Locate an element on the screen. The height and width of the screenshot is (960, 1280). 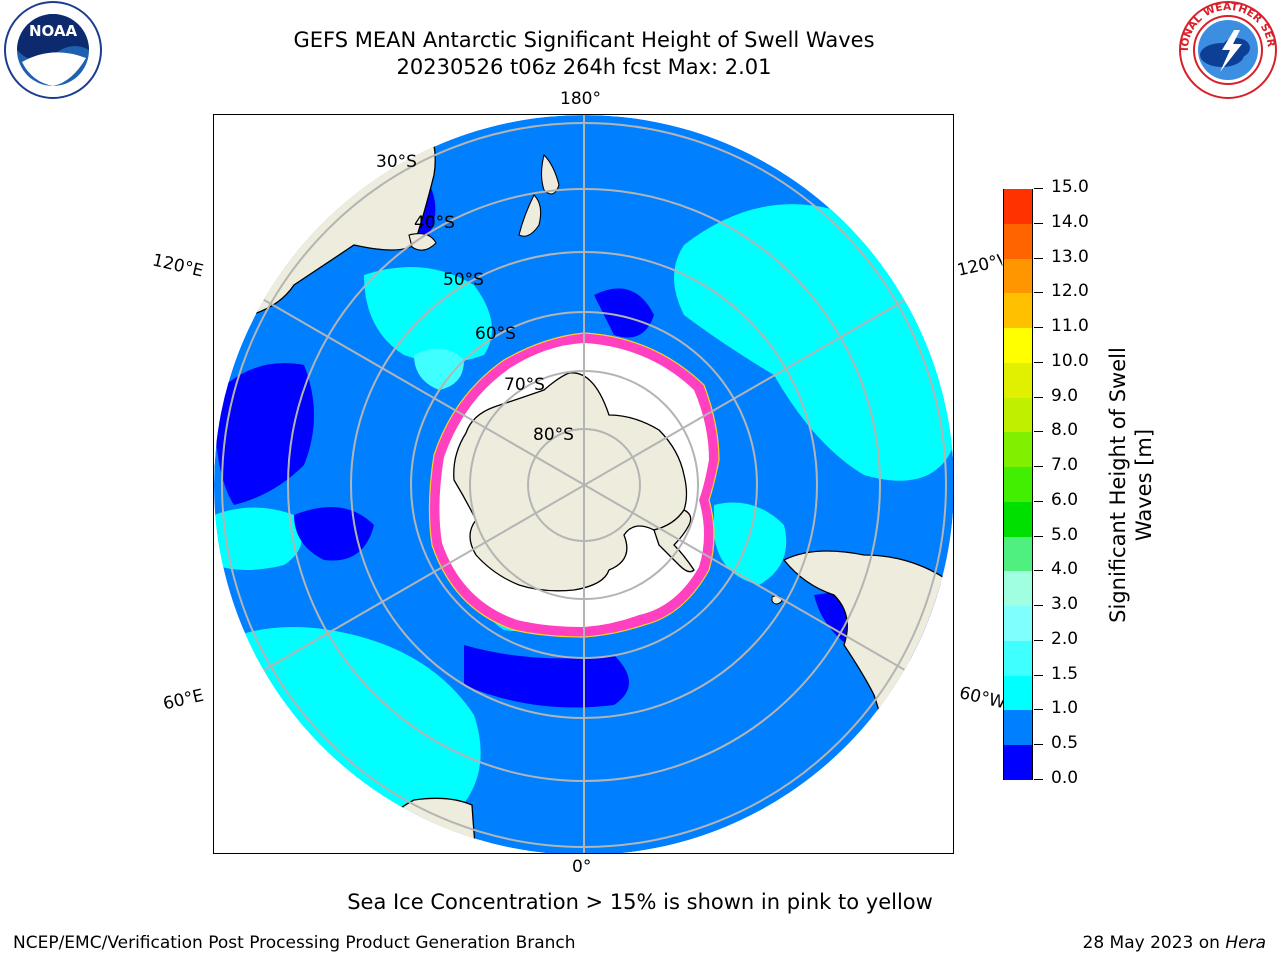
lat-label-70s: 70°S is located at coordinates (524, 385).